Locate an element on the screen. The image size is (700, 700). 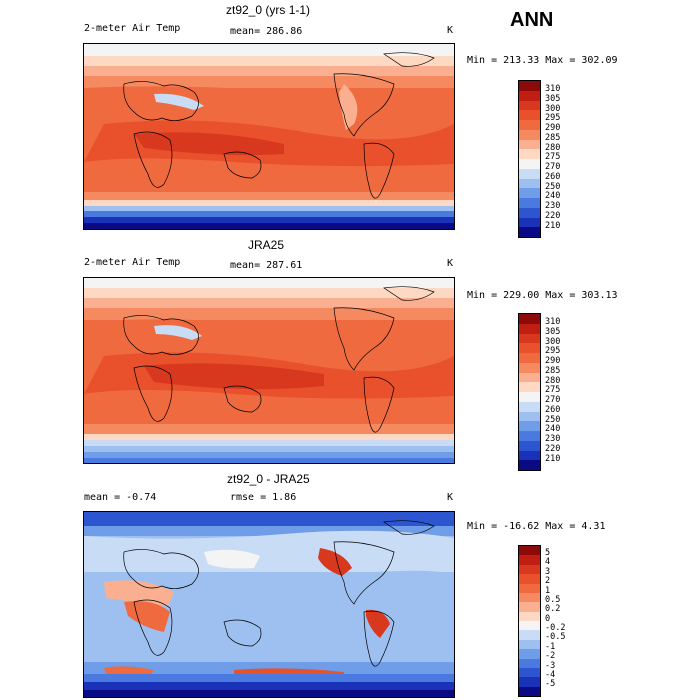
units-label-model: K is located at coordinates (450, 30).